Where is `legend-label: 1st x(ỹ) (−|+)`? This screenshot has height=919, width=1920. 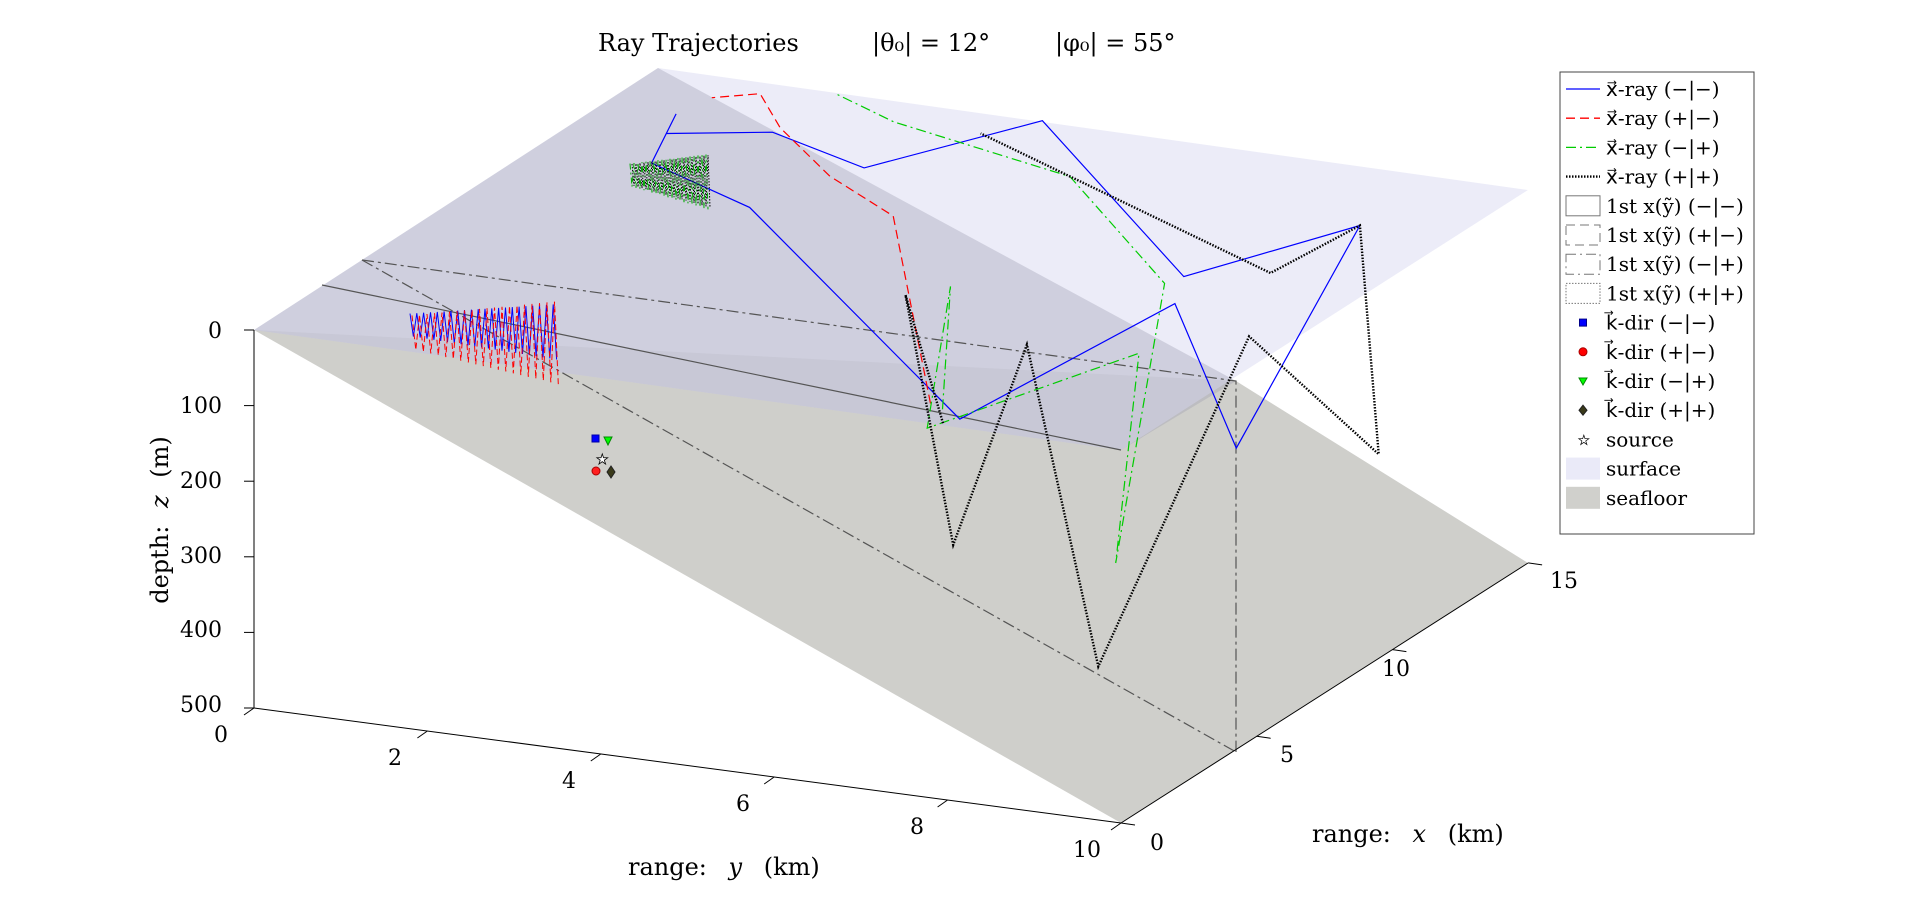
legend-label: 1st x(ỹ) (−|+) is located at coordinates (1675, 264).